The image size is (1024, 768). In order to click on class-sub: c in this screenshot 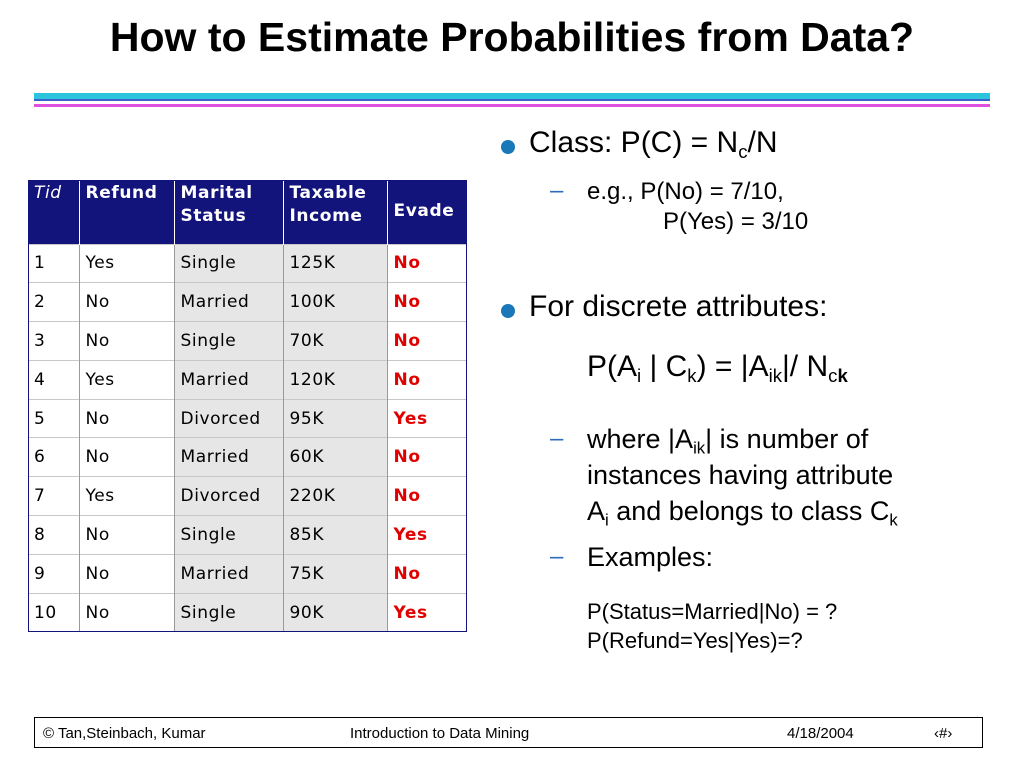, I will do `click(743, 151)`.